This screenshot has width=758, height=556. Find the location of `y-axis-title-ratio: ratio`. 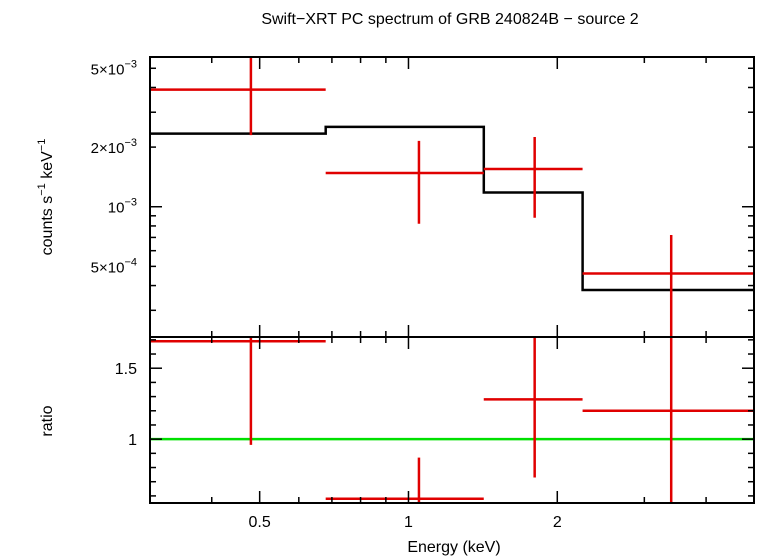

y-axis-title-ratio: ratio is located at coordinates (47, 420).